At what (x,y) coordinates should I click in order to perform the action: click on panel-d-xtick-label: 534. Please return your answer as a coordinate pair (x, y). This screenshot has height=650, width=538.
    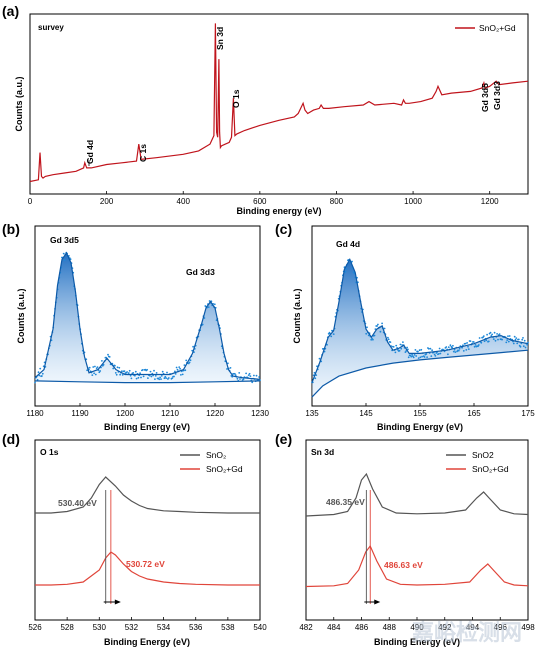
    Looking at the image, I should click on (164, 627).